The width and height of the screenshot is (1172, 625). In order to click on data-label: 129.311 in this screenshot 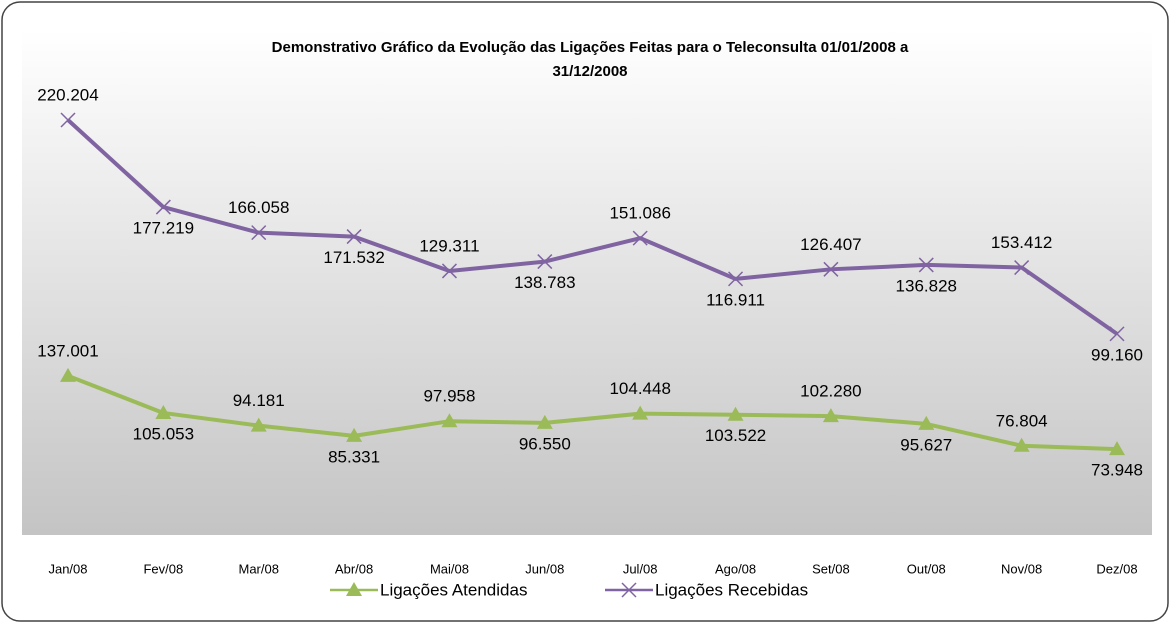, I will do `click(449, 245)`.